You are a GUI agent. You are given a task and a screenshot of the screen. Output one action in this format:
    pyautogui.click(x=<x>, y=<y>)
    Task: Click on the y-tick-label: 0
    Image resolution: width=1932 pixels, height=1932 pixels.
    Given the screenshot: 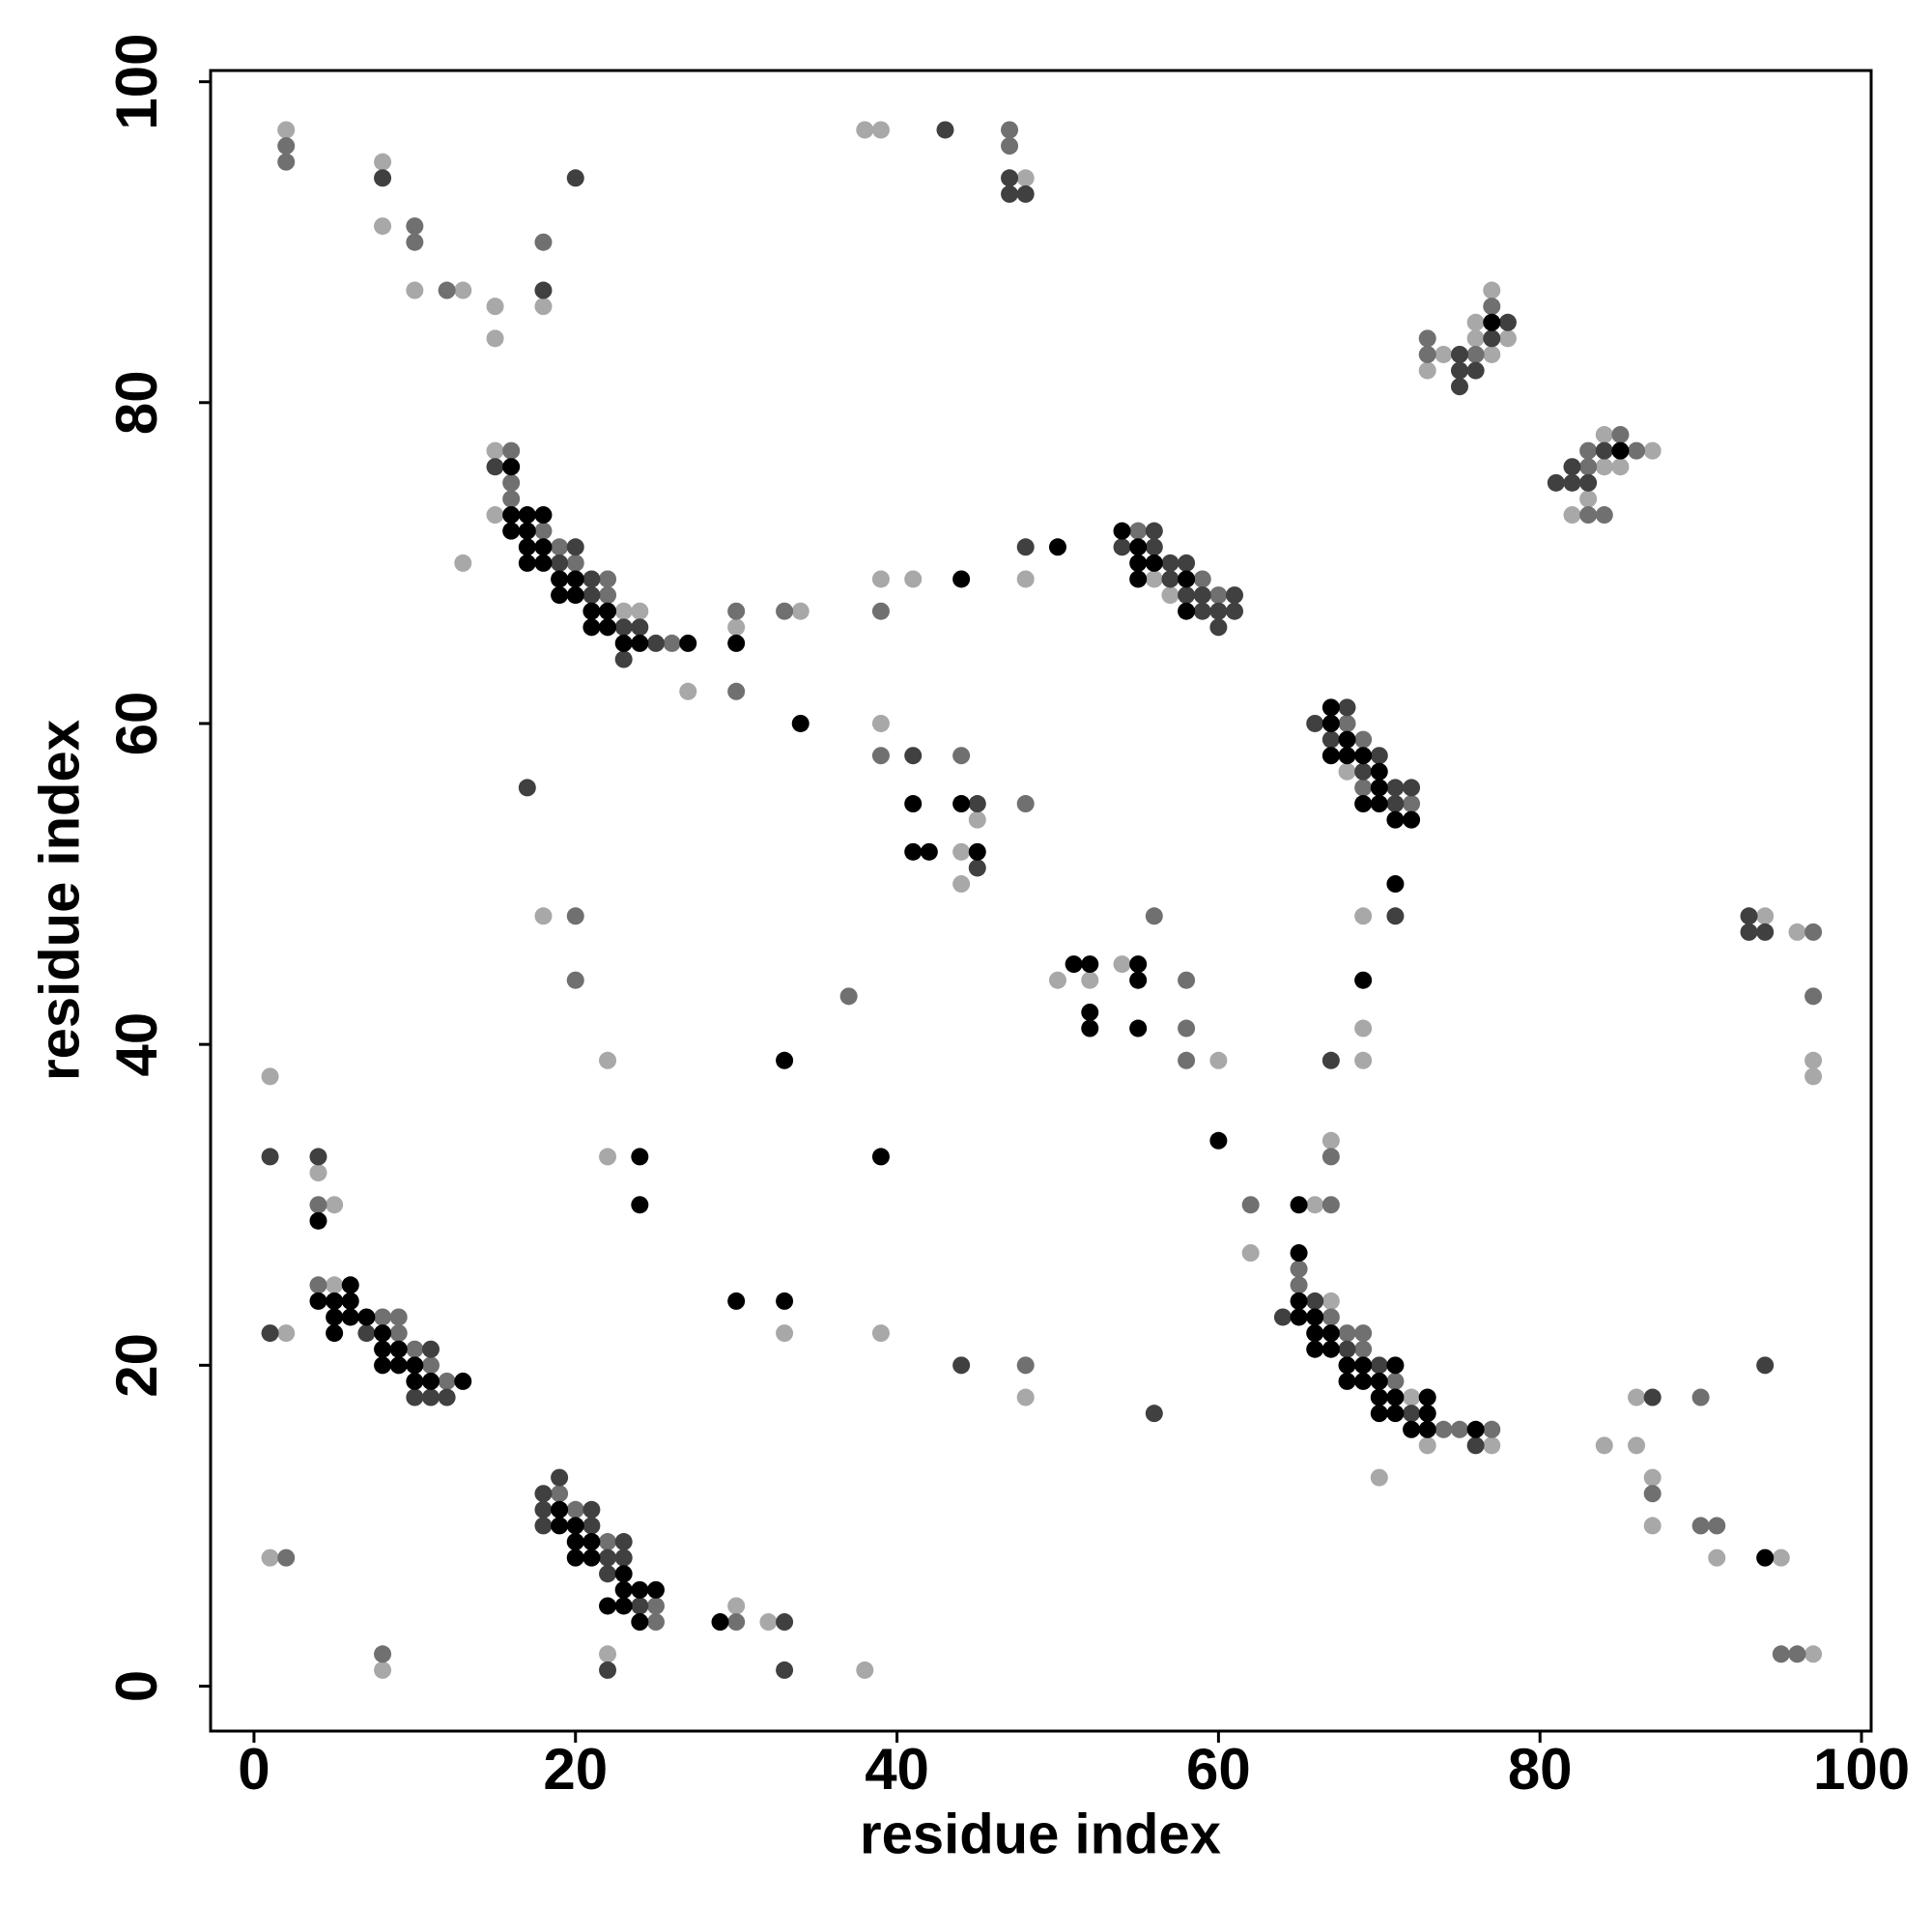 What is the action you would take?
    pyautogui.click(x=136, y=1686)
    